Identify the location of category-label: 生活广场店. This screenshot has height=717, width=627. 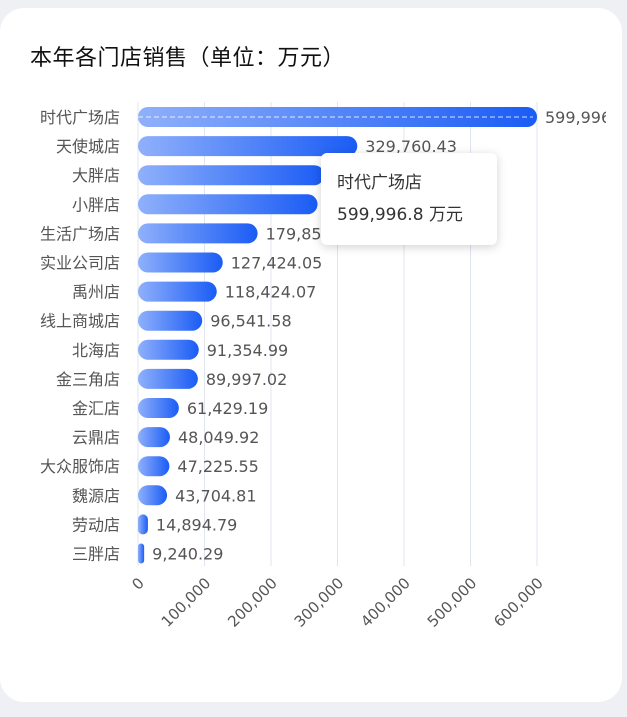
(80, 233).